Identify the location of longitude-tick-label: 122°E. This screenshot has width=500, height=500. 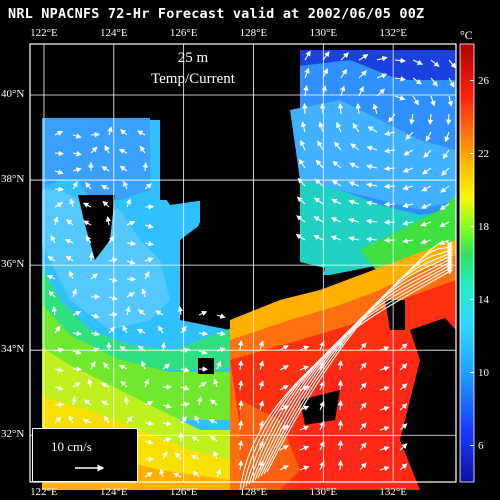
(44, 492).